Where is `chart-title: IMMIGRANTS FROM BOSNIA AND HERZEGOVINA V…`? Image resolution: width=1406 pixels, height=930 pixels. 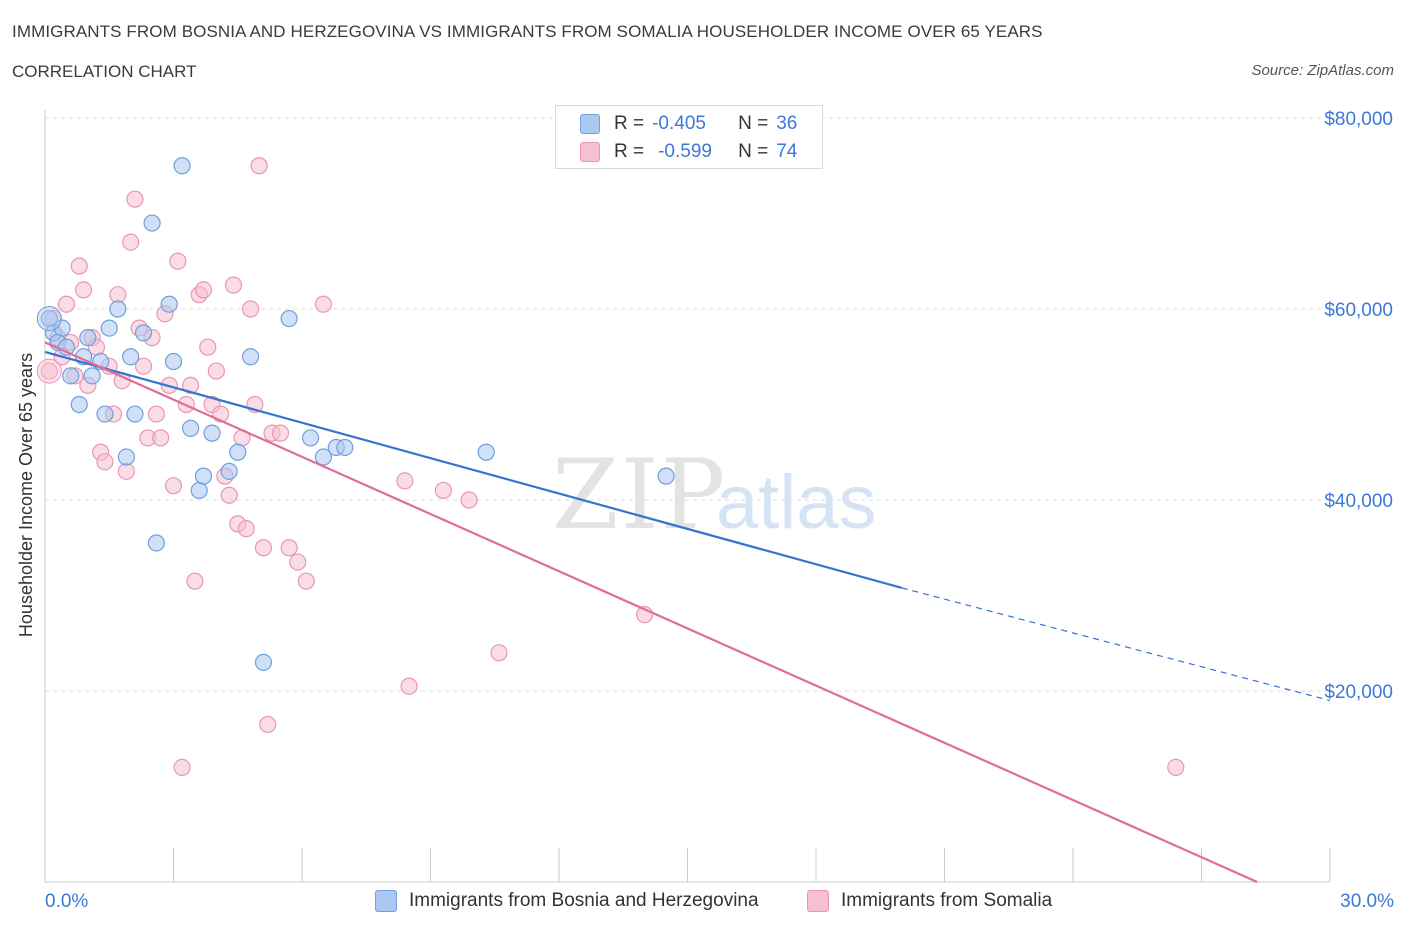 chart-title: IMMIGRANTS FROM BOSNIA AND HERZEGOVINA V… is located at coordinates (527, 31).